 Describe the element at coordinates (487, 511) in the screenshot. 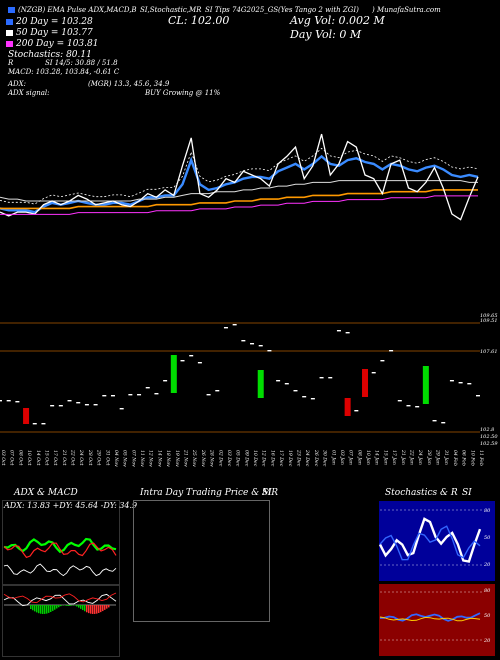

I see `stoch-tick-80: 80` at that location.